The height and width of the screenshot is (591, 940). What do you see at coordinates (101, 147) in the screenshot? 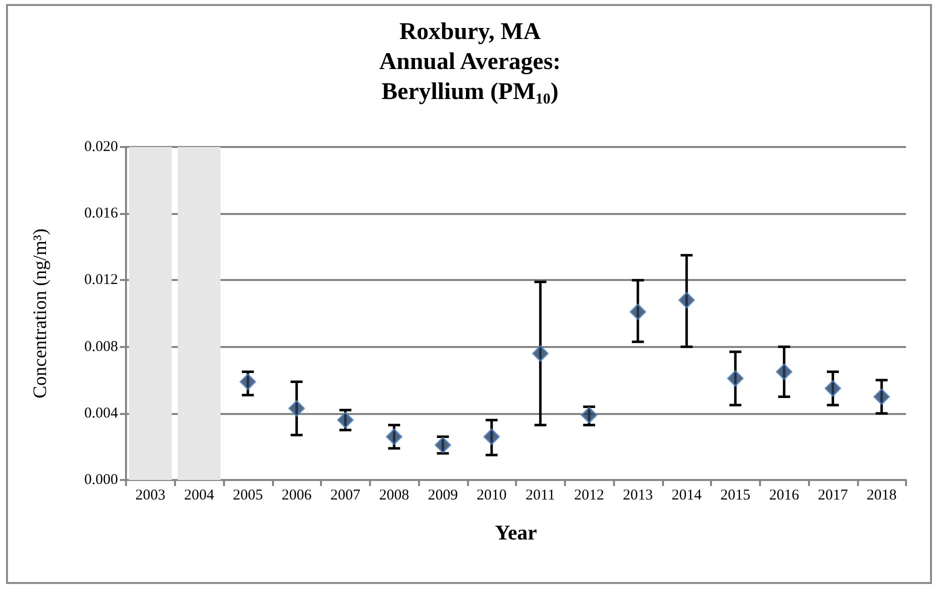
I see `y-tick-label: 0.020` at bounding box center [101, 147].